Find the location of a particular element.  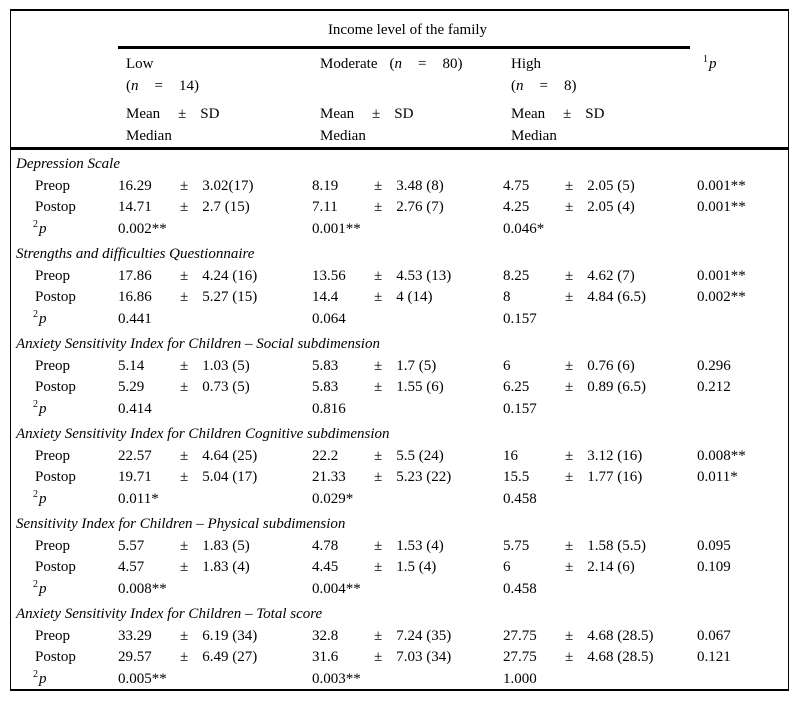

sd-median-value: 4.24 (16) is located at coordinates (230, 275).